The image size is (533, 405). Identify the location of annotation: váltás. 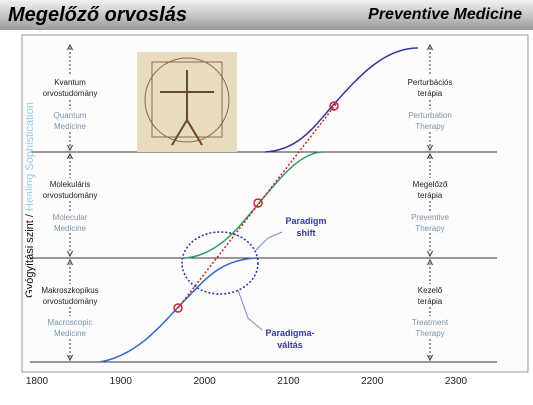
(290, 345).